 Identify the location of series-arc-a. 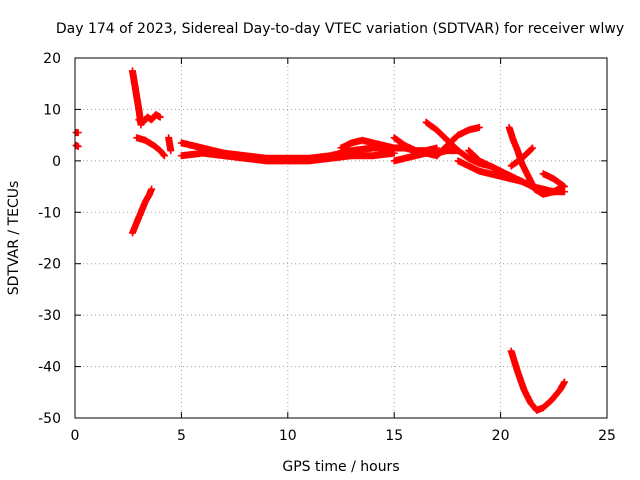
(77, 133).